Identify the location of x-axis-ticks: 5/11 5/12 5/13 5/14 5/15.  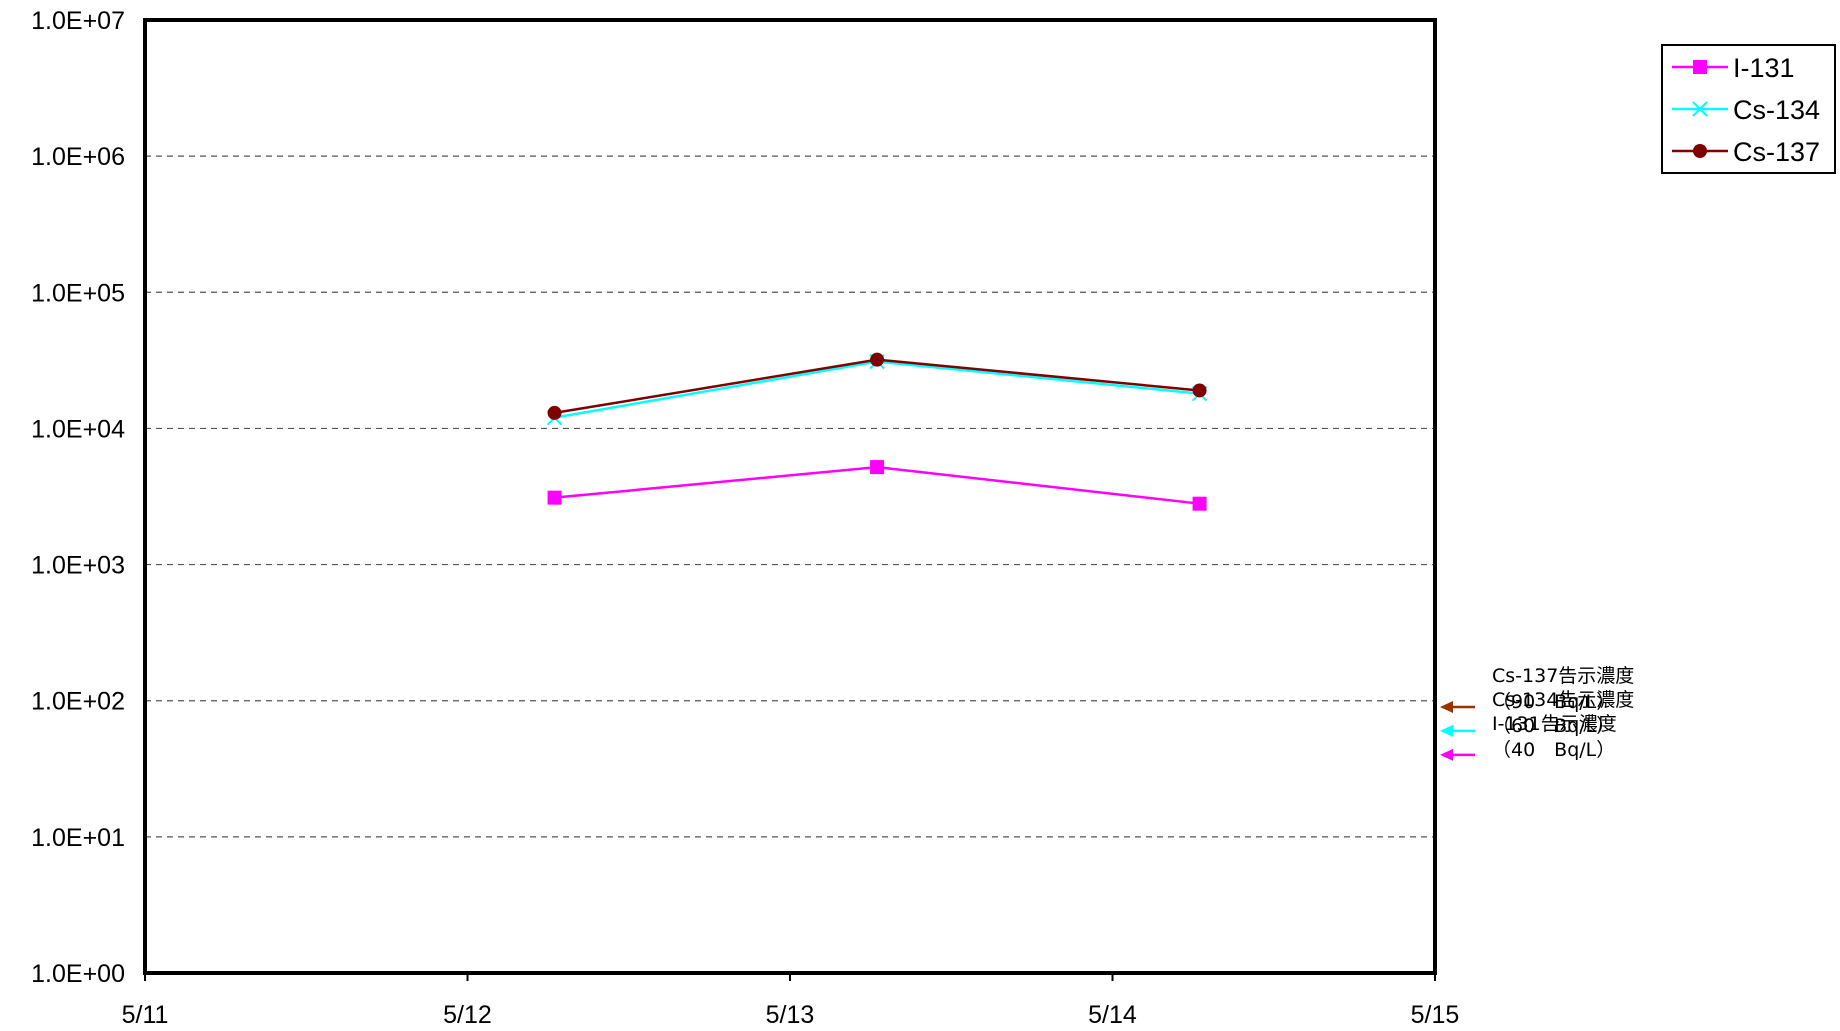
(791, 1001).